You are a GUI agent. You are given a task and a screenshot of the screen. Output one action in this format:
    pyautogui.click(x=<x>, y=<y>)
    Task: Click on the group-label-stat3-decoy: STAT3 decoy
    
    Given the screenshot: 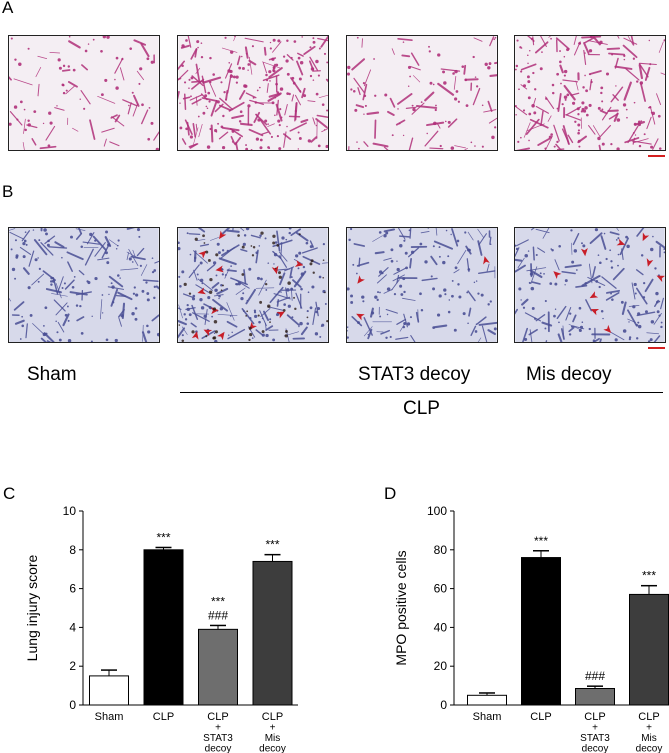 What is the action you would take?
    pyautogui.click(x=414, y=374)
    